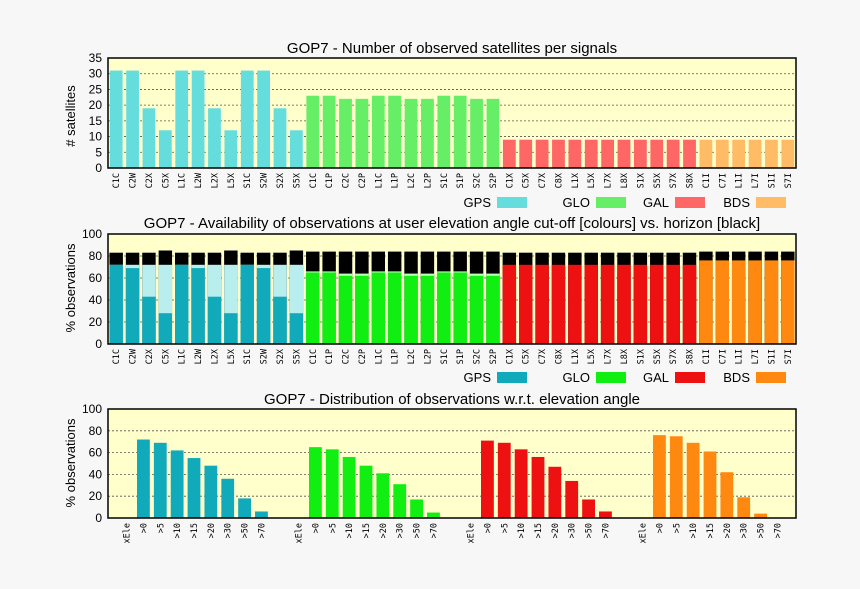  Describe the element at coordinates (98, 344) in the screenshot. I see `y-tick-label: 0` at that location.